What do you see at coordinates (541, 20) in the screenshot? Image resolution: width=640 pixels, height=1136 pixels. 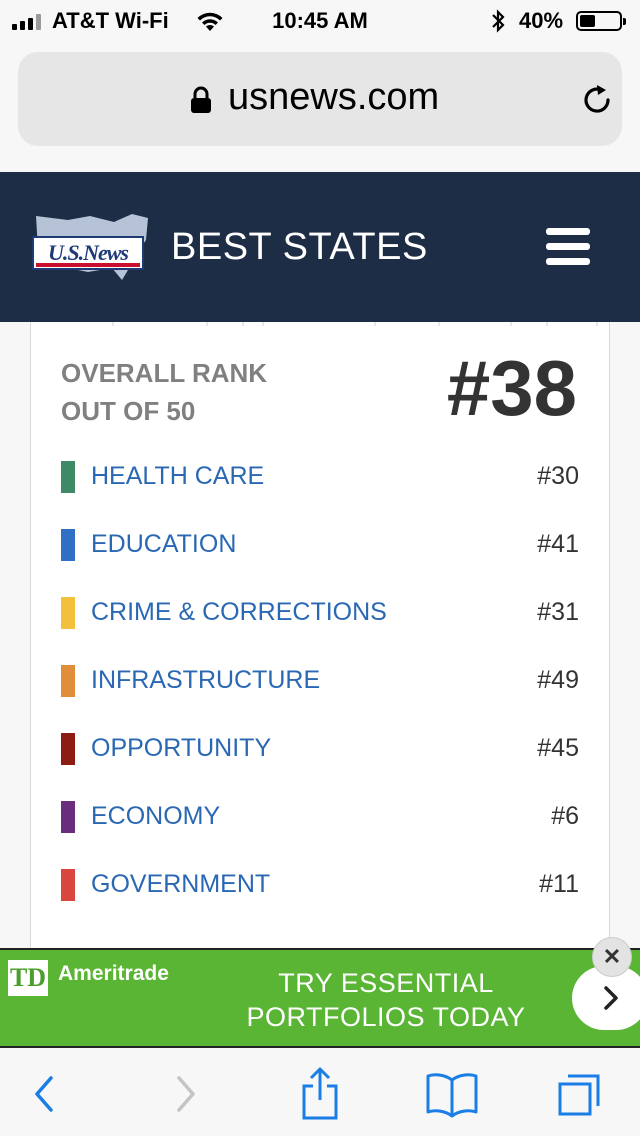 I see `battery-percent: 40%` at bounding box center [541, 20].